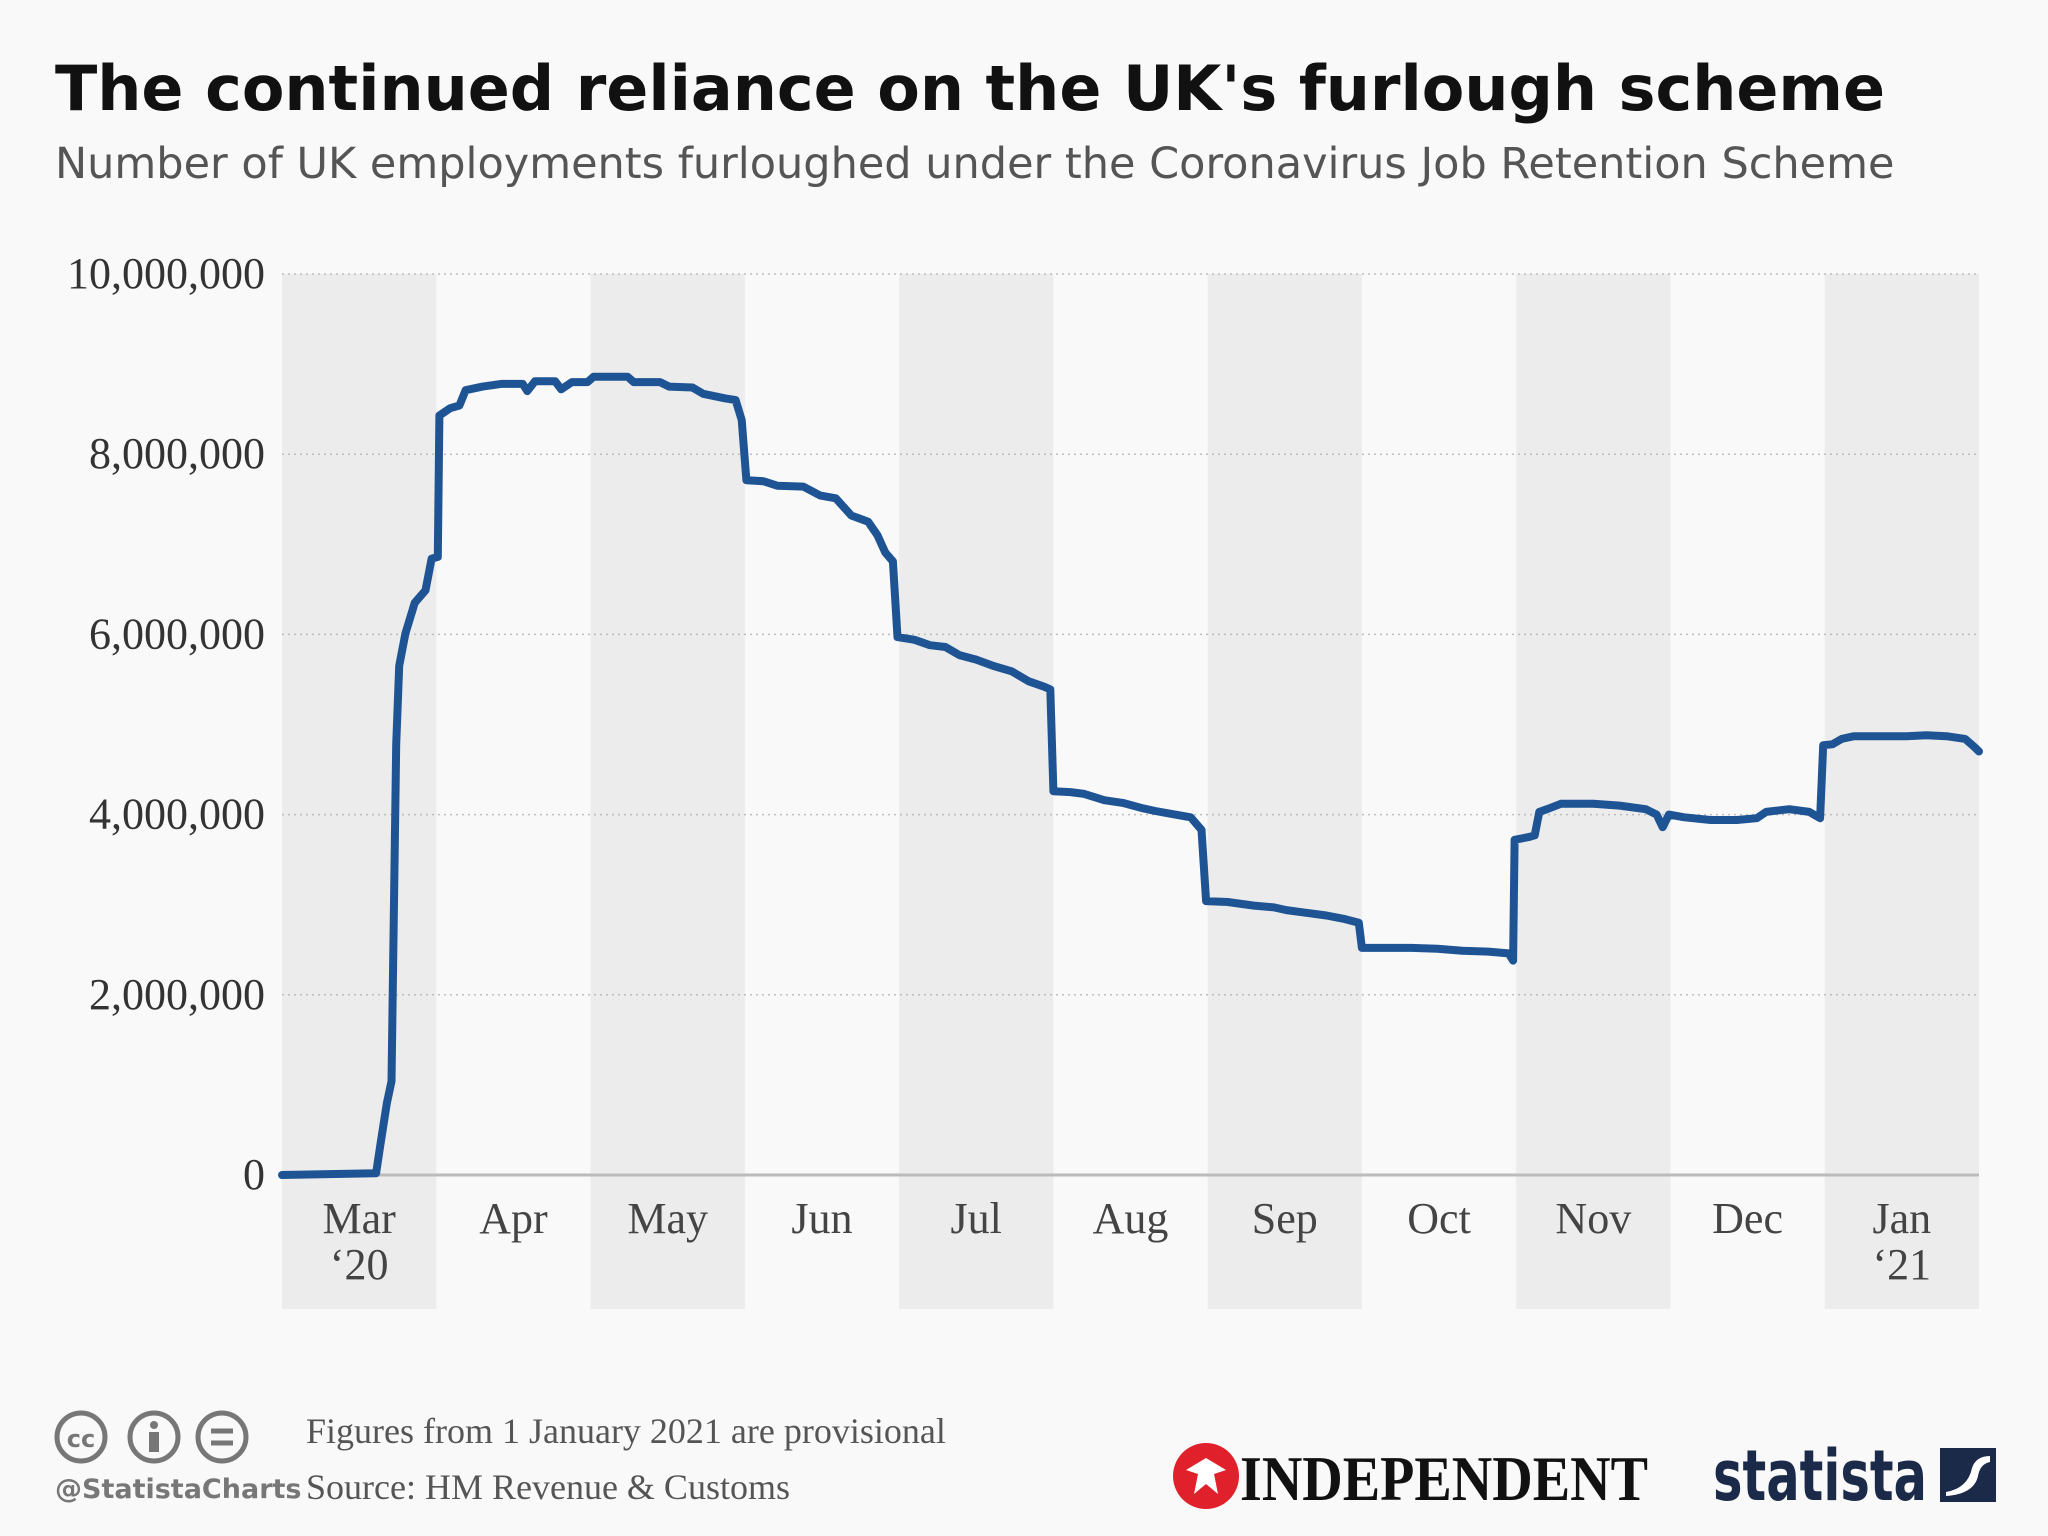 The image size is (2048, 1536). What do you see at coordinates (81, 1439) in the screenshot?
I see `svg-text: cc` at bounding box center [81, 1439].